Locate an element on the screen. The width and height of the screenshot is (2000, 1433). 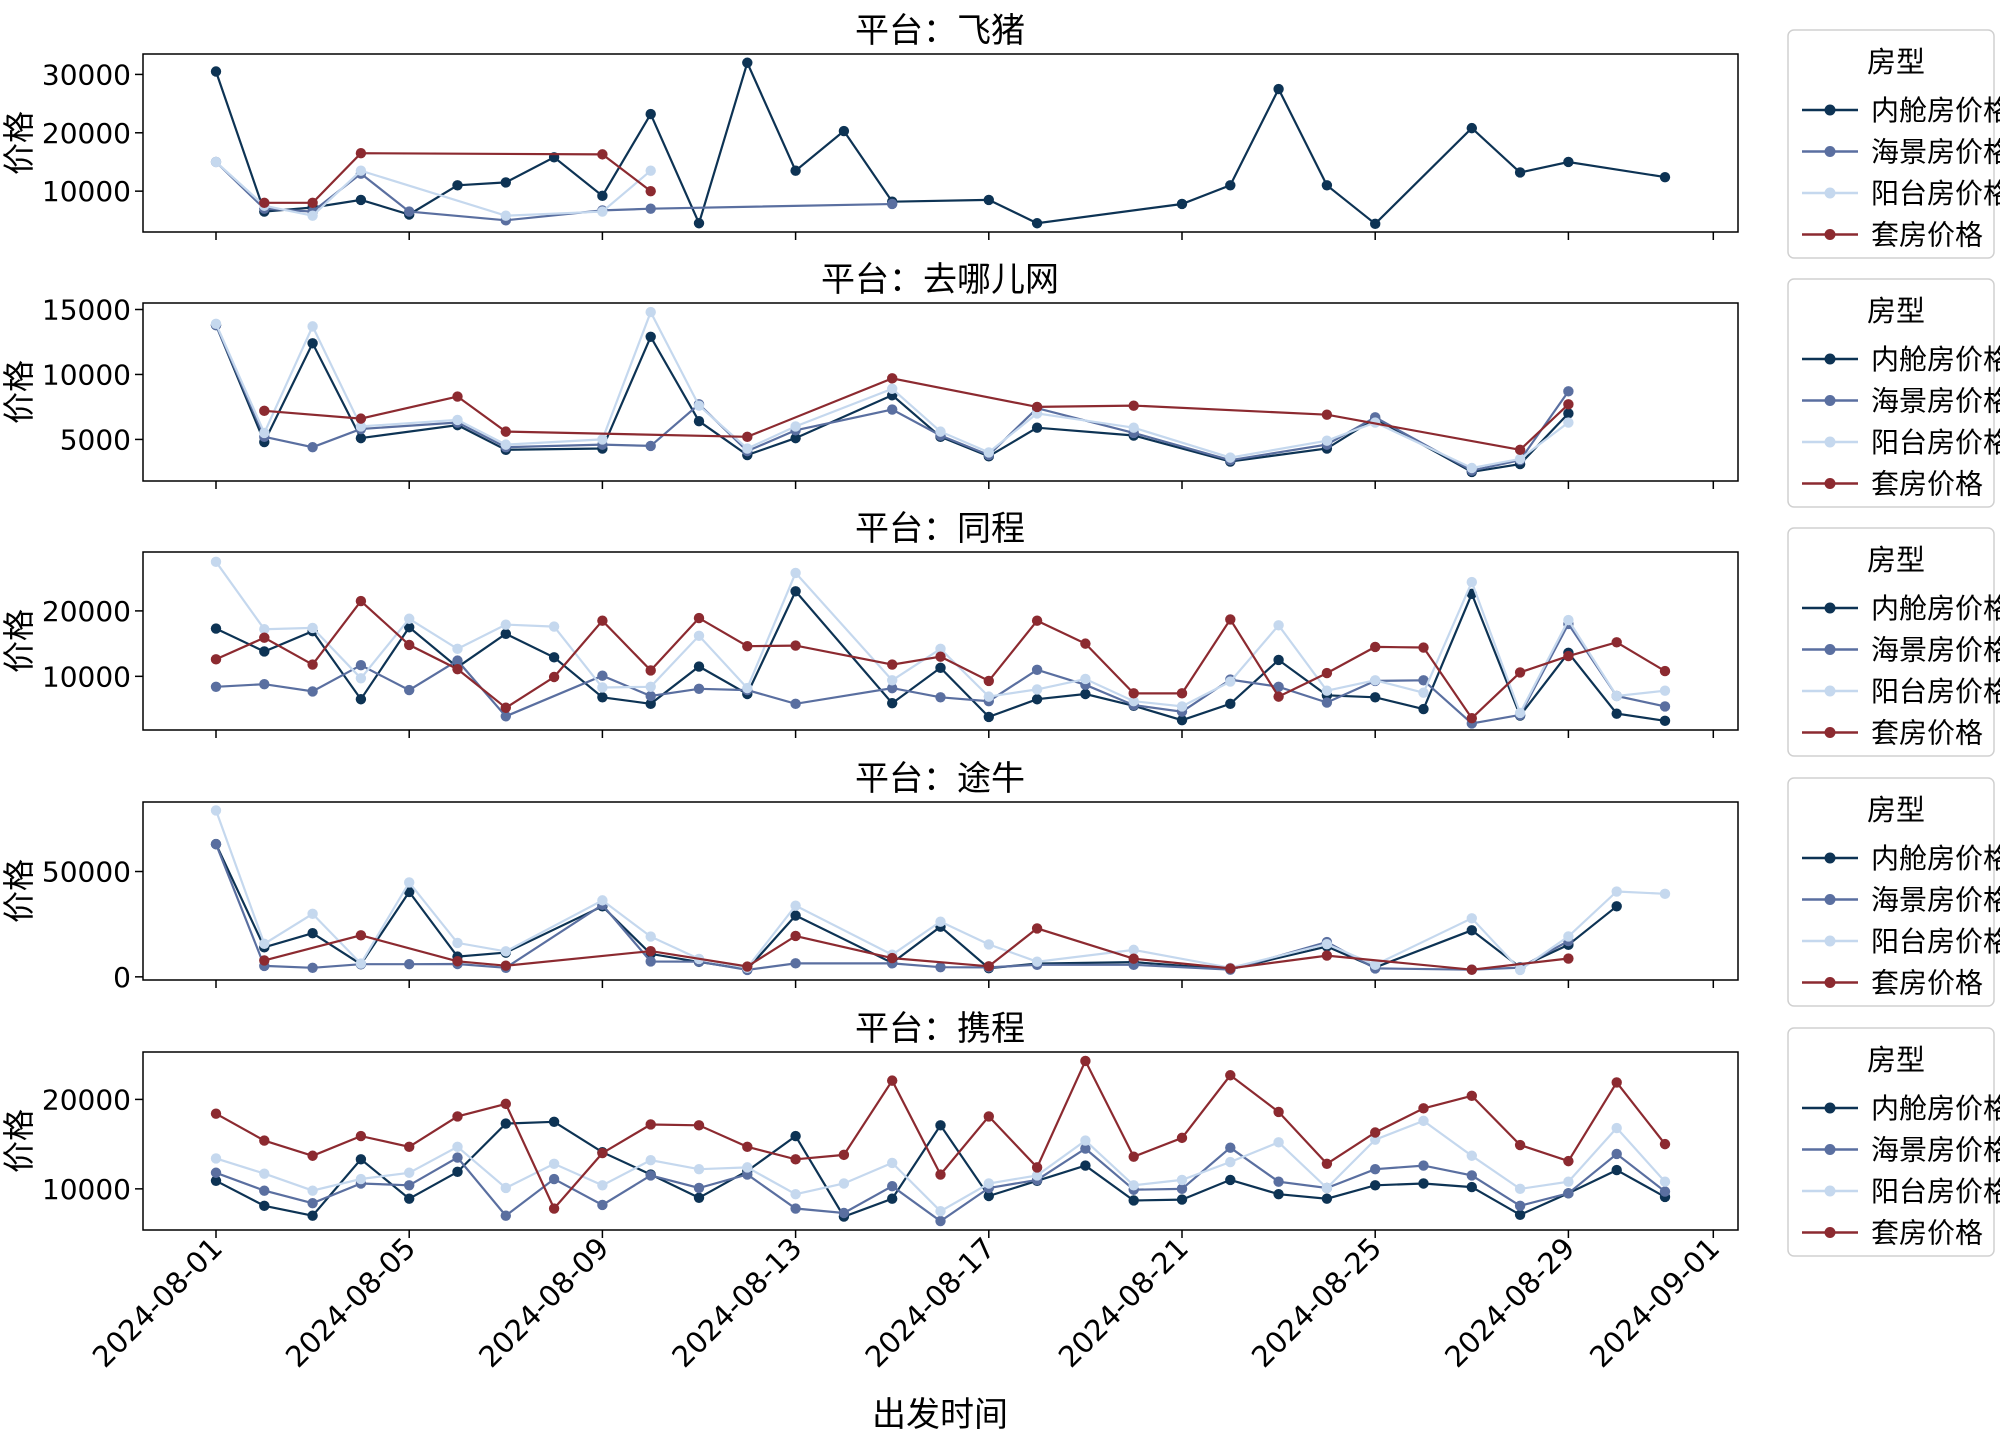
y-axis-label: 价格 is located at coordinates (19, 891).